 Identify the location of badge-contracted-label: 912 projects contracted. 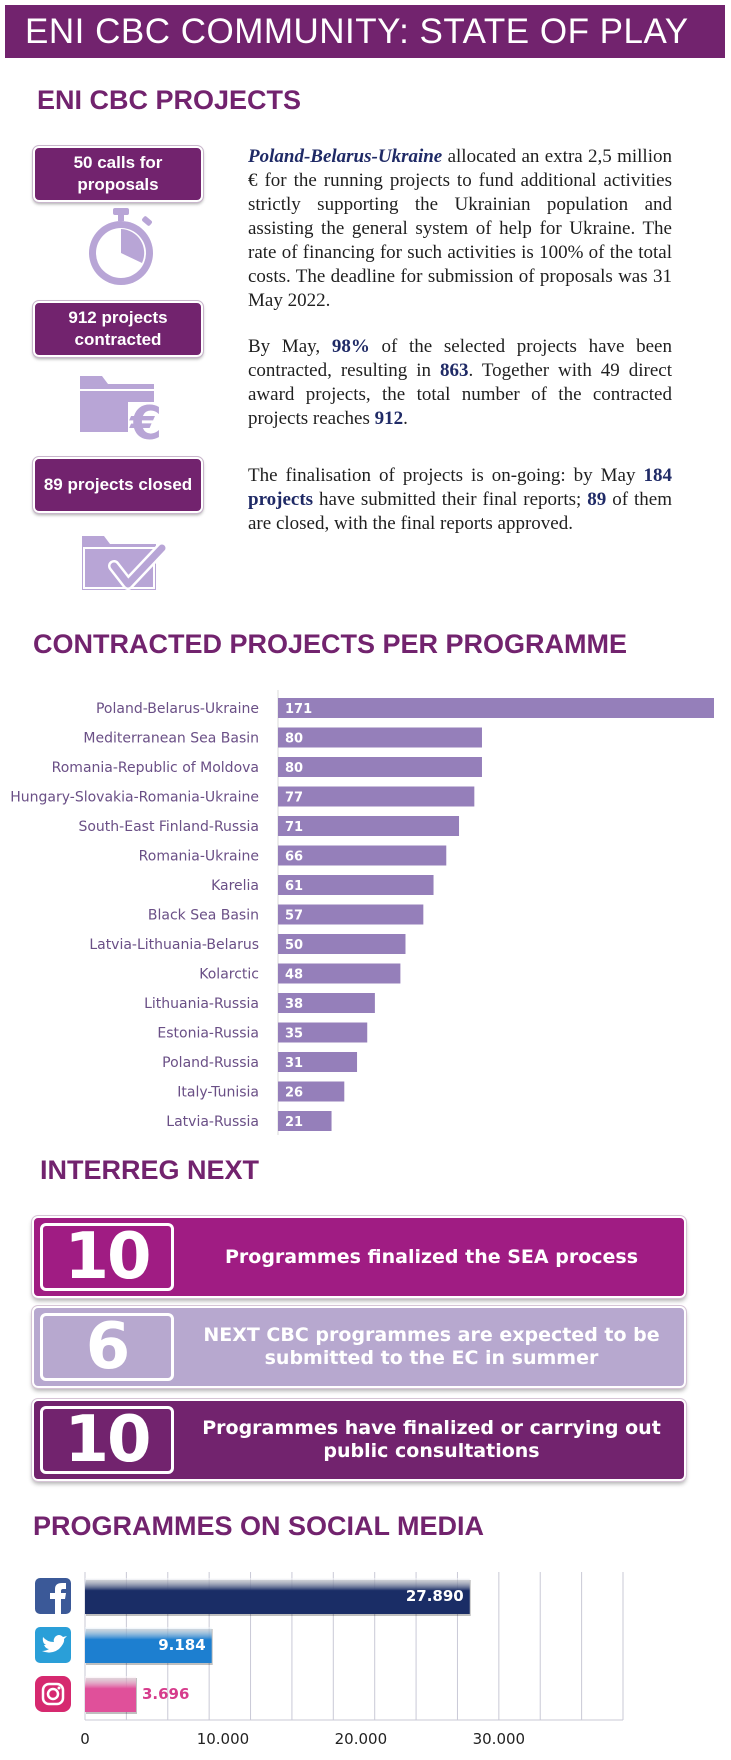
(118, 328).